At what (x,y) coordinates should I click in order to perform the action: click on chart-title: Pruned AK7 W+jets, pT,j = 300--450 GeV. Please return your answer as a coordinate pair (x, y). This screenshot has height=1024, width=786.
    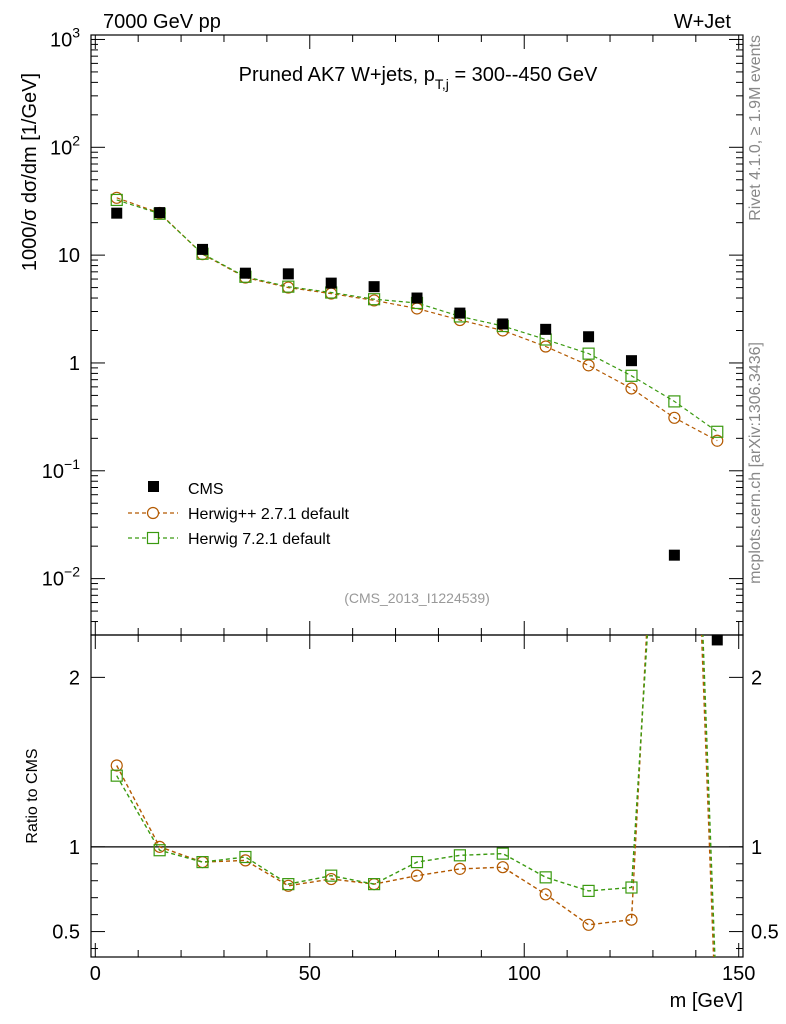
    Looking at the image, I should click on (418, 78).